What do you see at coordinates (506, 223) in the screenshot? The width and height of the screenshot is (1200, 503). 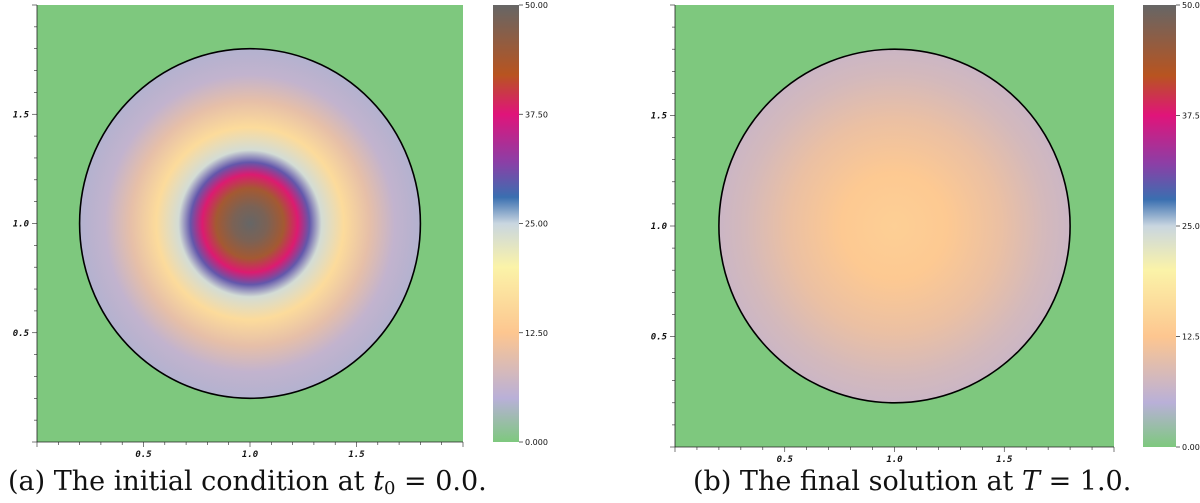 I see `colorbar-a` at bounding box center [506, 223].